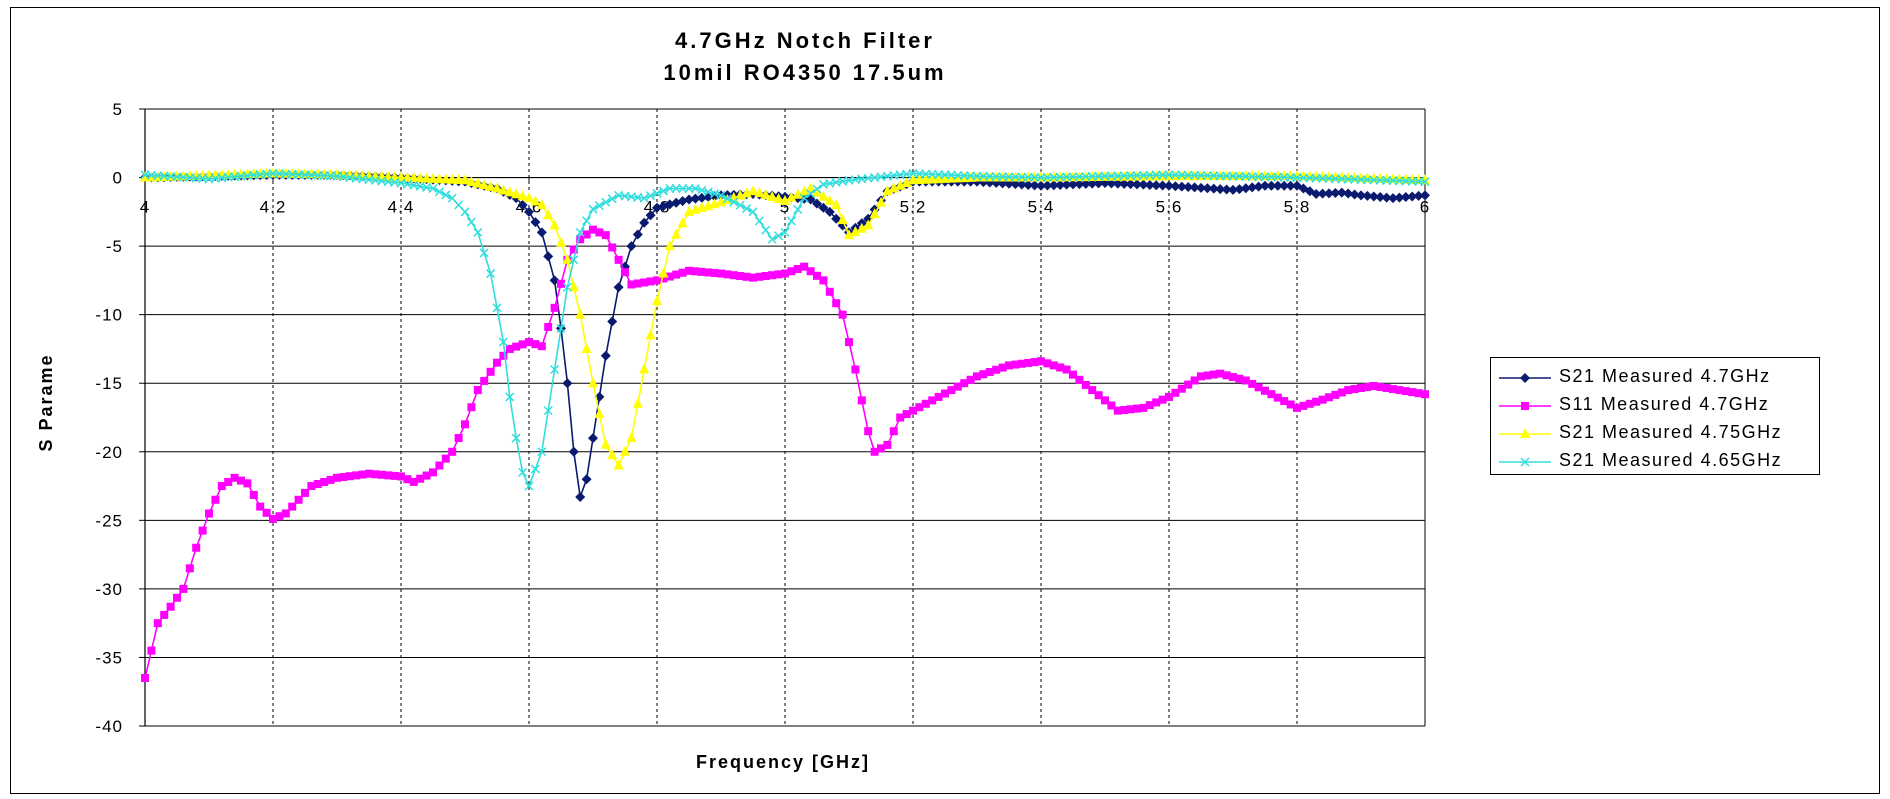 The image size is (1890, 799). Describe the element at coordinates (118, 109) in the screenshot. I see `y-tick-label: 5` at that location.